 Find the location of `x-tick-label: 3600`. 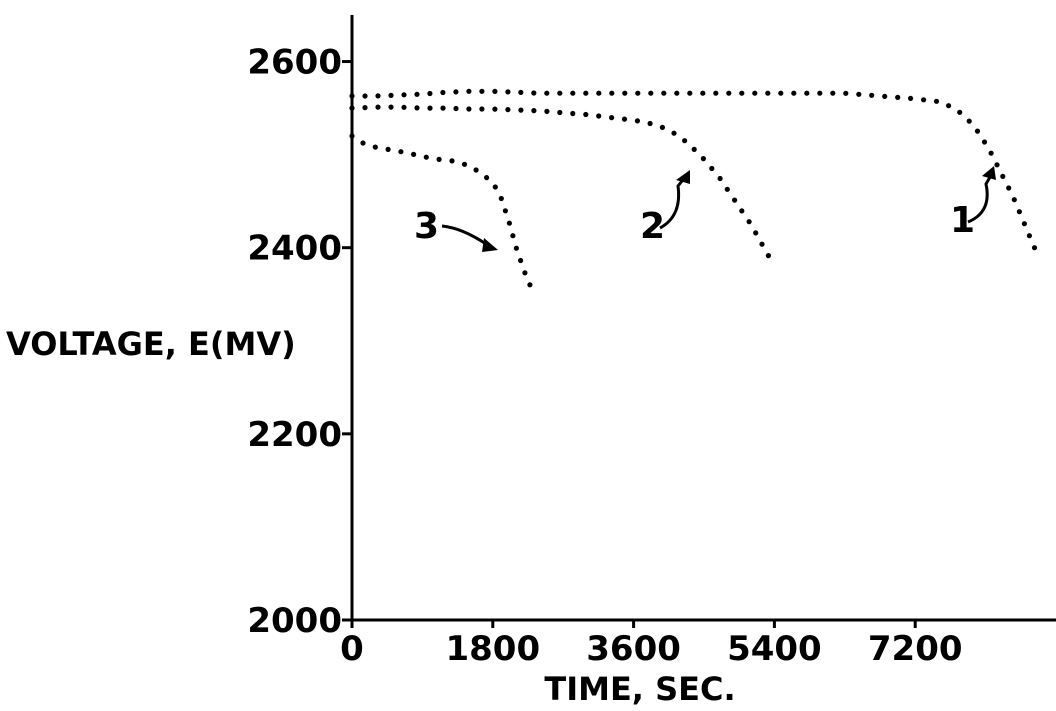

x-tick-label: 3600 is located at coordinates (633, 649).